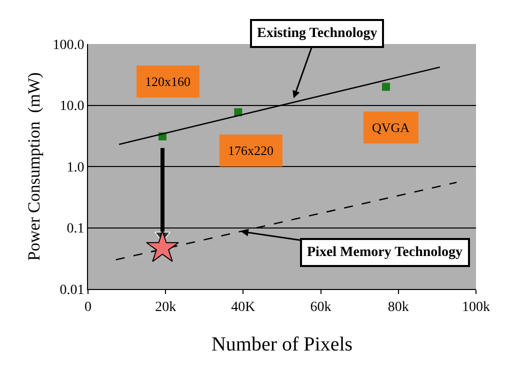 This screenshot has width=524, height=375. What do you see at coordinates (391, 127) in the screenshot?
I see `annotation: QVGA` at bounding box center [391, 127].